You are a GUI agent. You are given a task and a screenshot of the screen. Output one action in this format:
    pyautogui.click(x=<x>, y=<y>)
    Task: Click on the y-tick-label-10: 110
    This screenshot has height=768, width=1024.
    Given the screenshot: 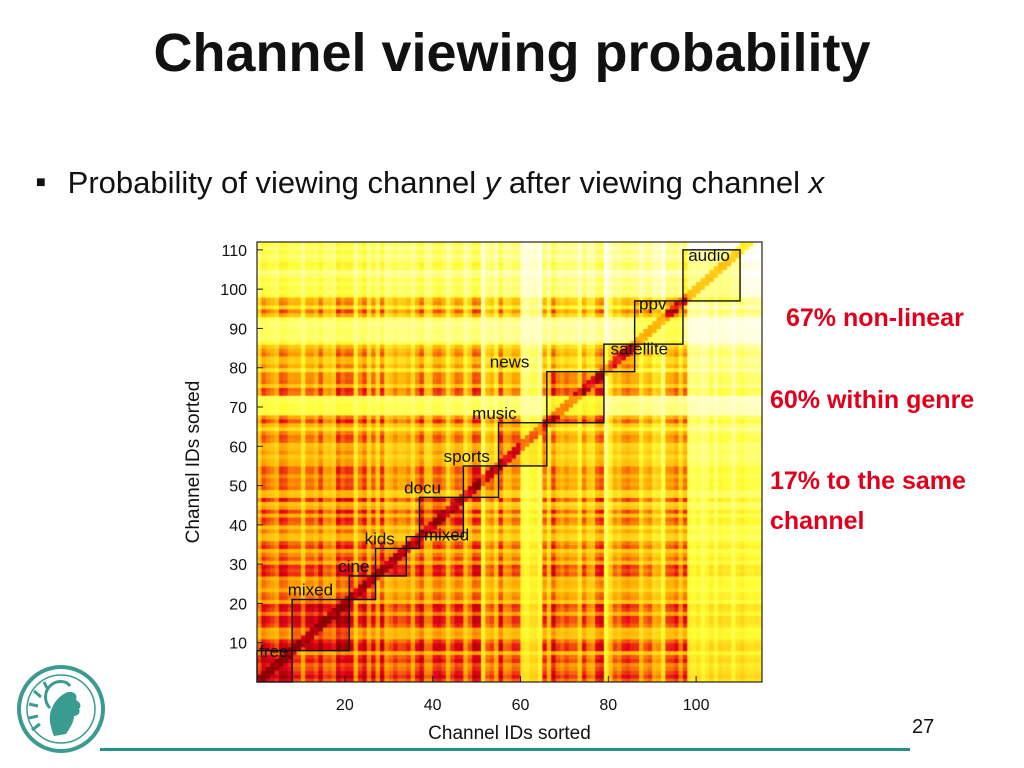 What is the action you would take?
    pyautogui.click(x=234, y=251)
    